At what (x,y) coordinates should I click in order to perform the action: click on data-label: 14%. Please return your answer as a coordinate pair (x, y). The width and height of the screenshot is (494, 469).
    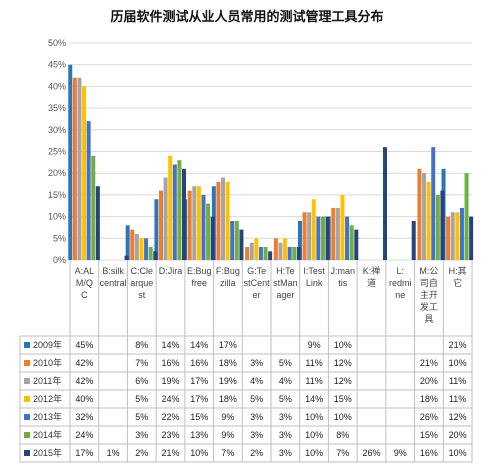
    Looking at the image, I should click on (170, 345).